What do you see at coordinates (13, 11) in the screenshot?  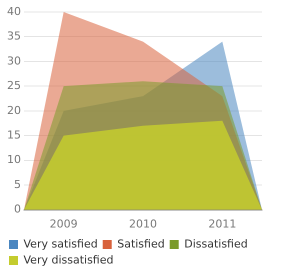 I see `y-tick-label: 40` at bounding box center [13, 11].